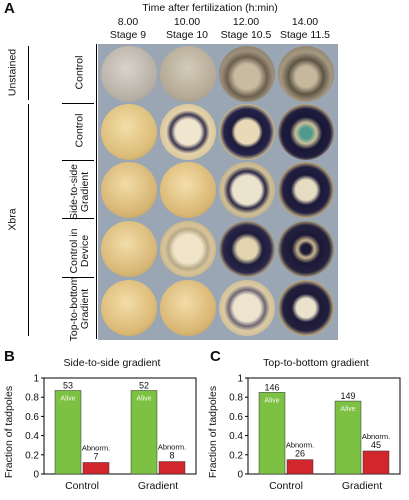 The height and width of the screenshot is (500, 409). I want to click on row-label-control-xbra: Control, so click(79, 130).